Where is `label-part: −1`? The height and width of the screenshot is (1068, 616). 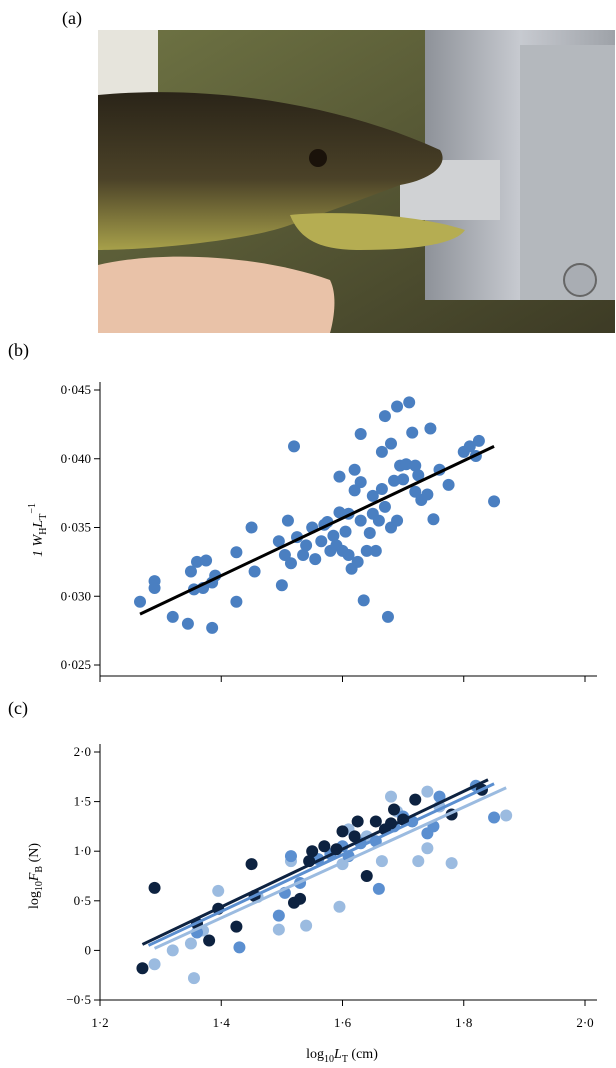
label-part: −1 is located at coordinates (32, 508).